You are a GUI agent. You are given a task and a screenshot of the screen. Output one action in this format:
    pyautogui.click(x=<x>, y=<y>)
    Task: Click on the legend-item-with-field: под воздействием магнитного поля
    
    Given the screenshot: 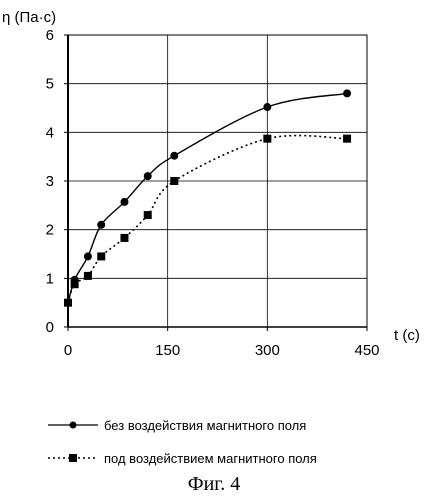 What is the action you would take?
    pyautogui.click(x=182, y=458)
    